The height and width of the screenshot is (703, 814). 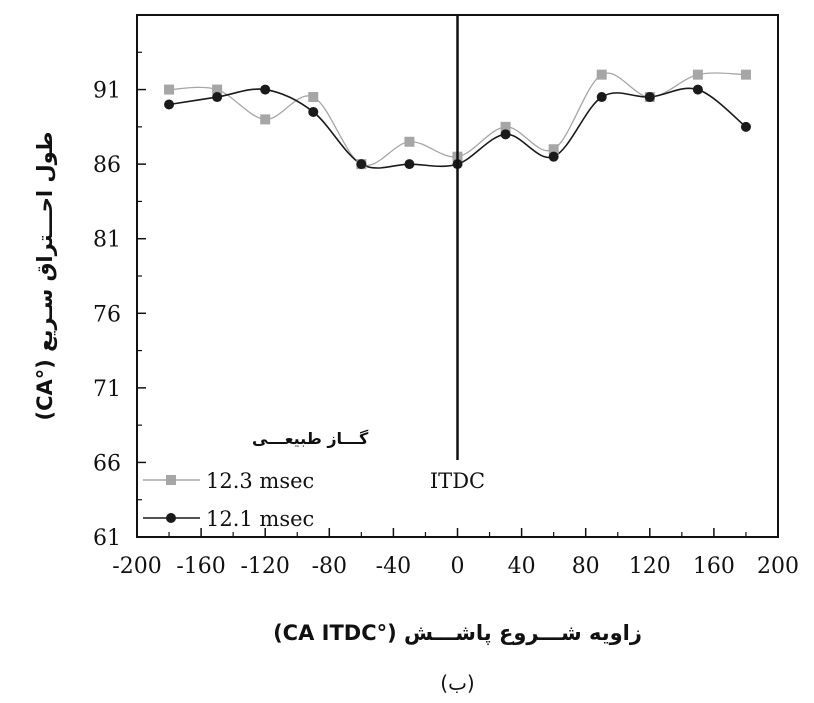 I want to click on y-axis-title: طول احـــتراق سـریع (°CA), so click(x=45, y=275).